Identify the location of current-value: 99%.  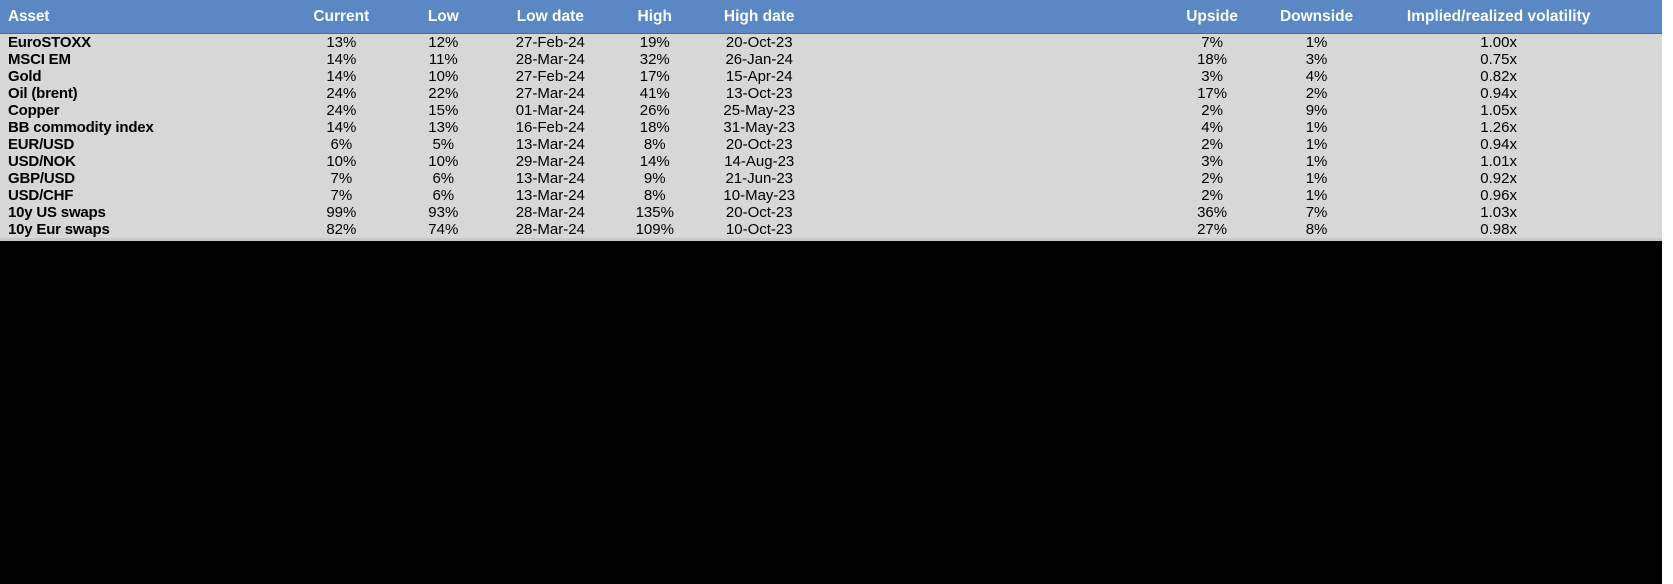
(341, 212).